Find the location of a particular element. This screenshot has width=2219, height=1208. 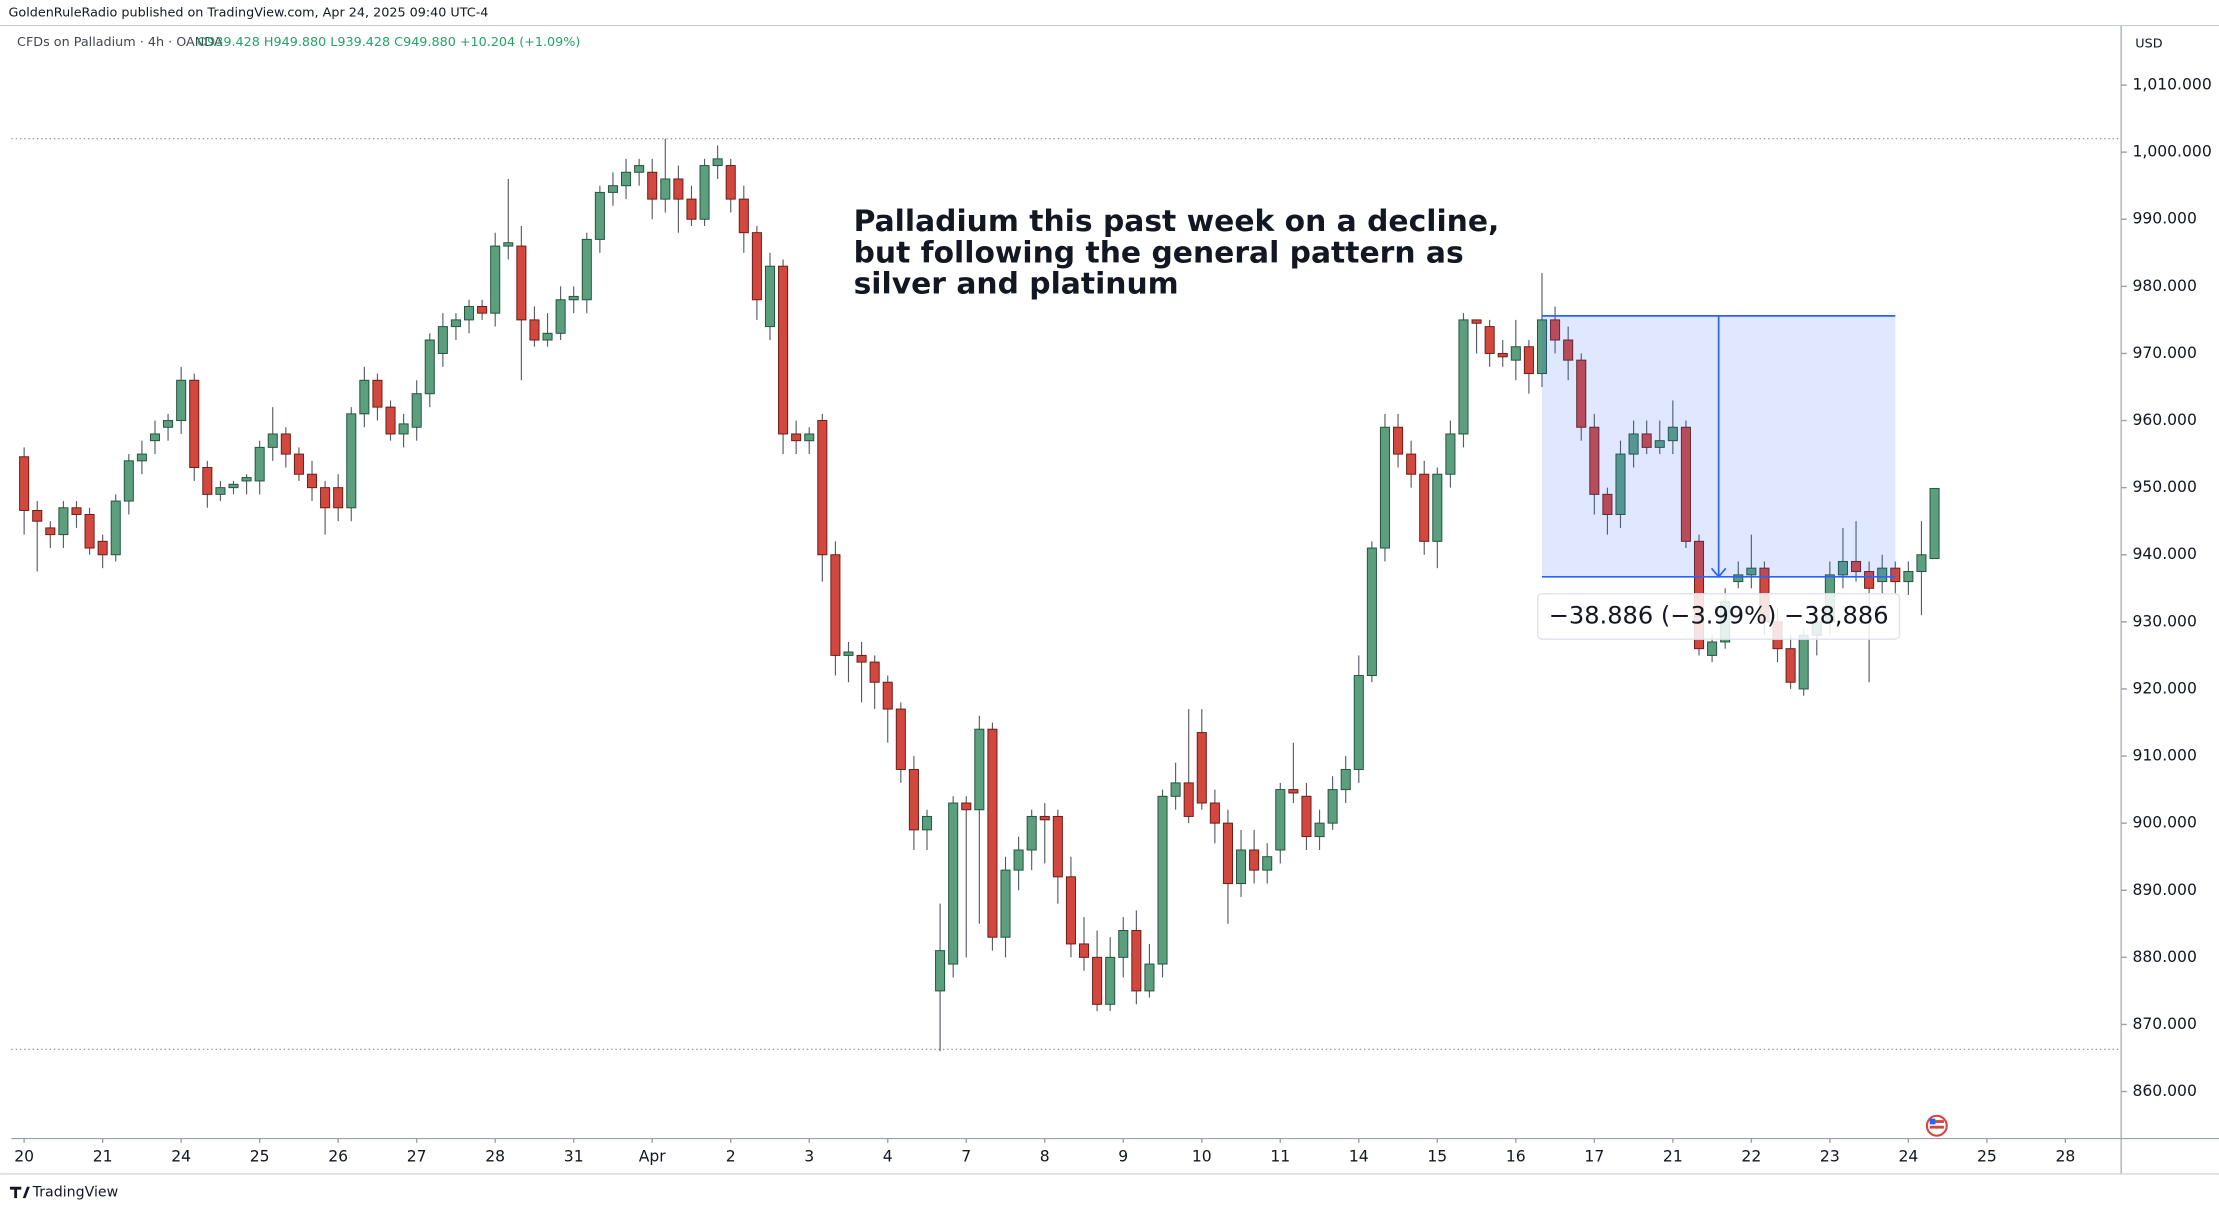

x-tick-label: 3 is located at coordinates (809, 1156).